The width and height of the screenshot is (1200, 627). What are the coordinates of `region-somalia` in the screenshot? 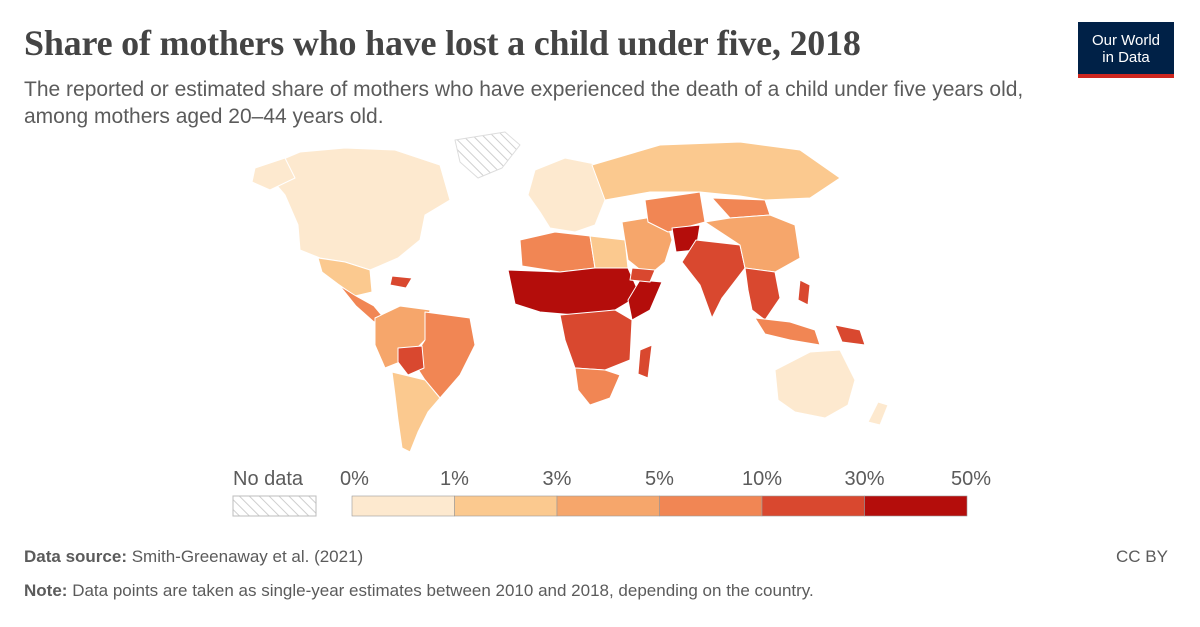 It's located at (645, 300).